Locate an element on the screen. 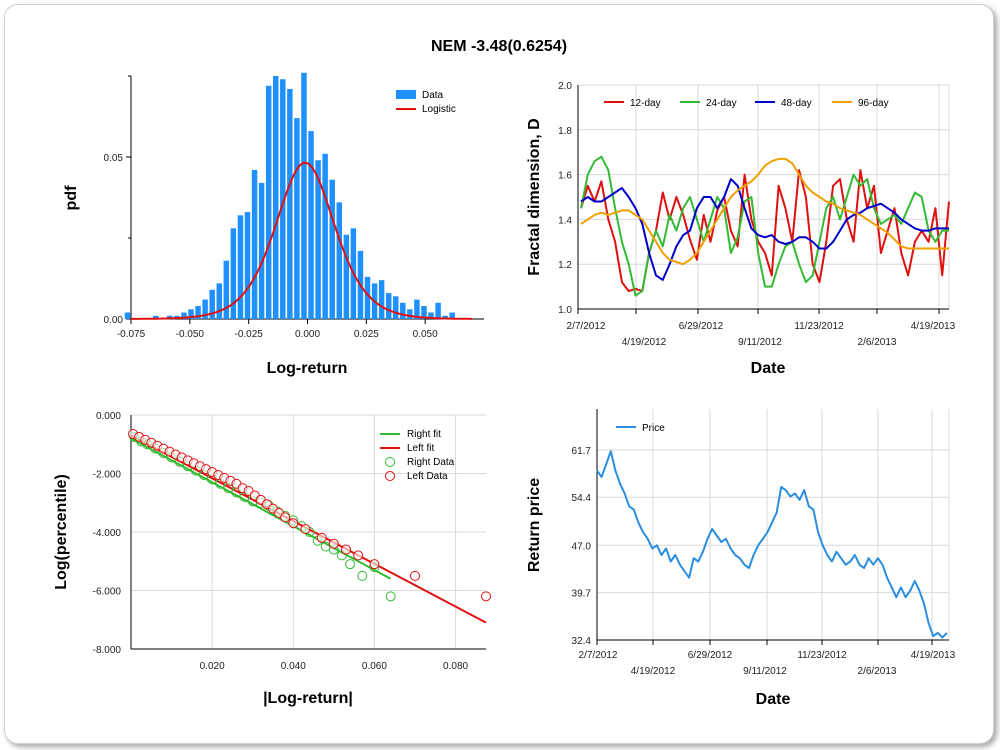  y-tick-label: 1.4 is located at coordinates (565, 220).